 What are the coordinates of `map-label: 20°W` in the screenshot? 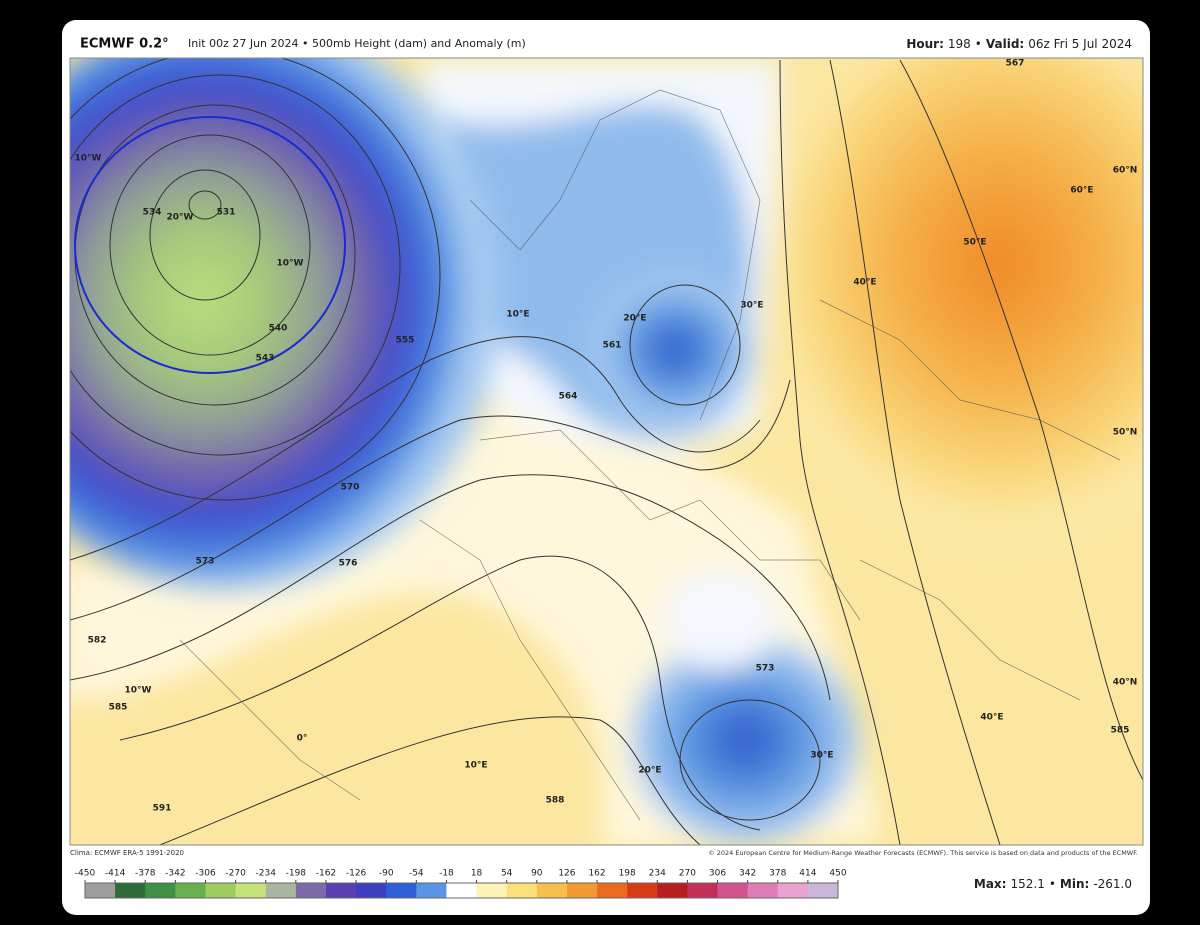 It's located at (180, 218).